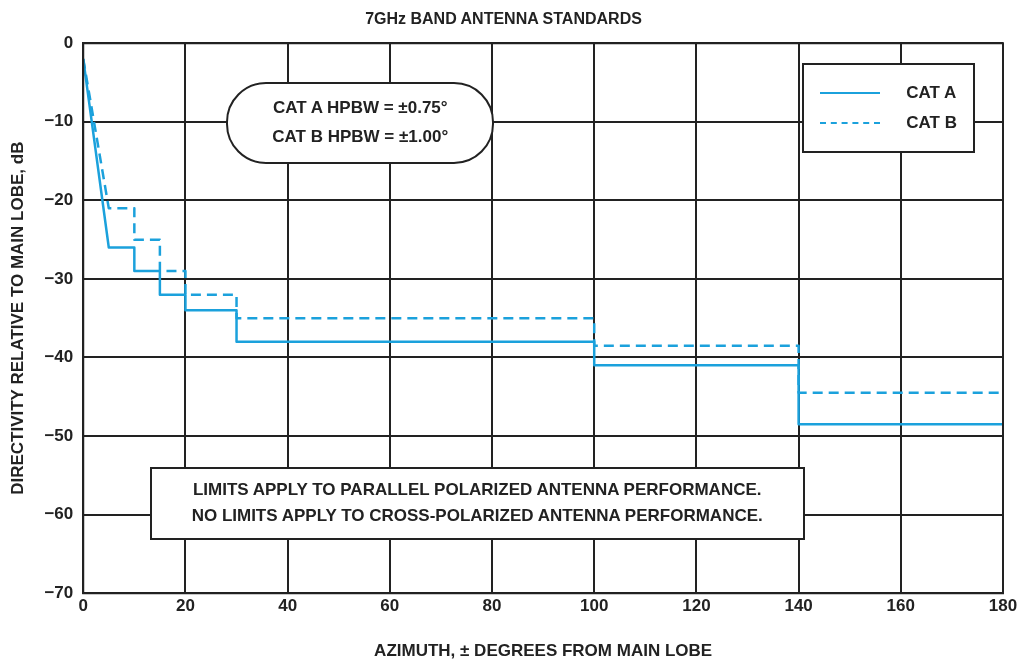 The height and width of the screenshot is (666, 1023). Describe the element at coordinates (68, 42) in the screenshot. I see `y-tick-label: 0` at that location.